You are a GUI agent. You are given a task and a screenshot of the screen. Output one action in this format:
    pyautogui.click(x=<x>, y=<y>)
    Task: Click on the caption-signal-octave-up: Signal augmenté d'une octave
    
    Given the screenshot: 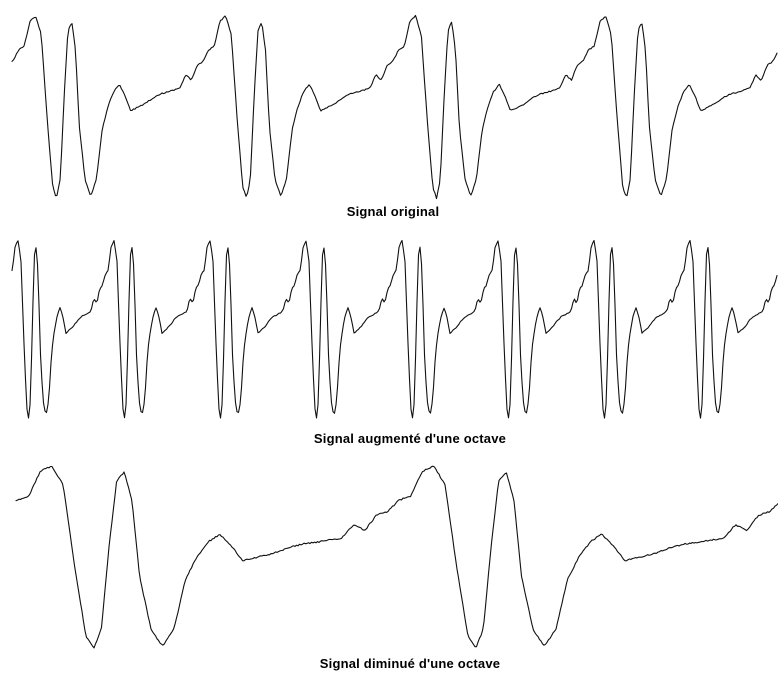 What is the action you would take?
    pyautogui.click(x=410, y=438)
    